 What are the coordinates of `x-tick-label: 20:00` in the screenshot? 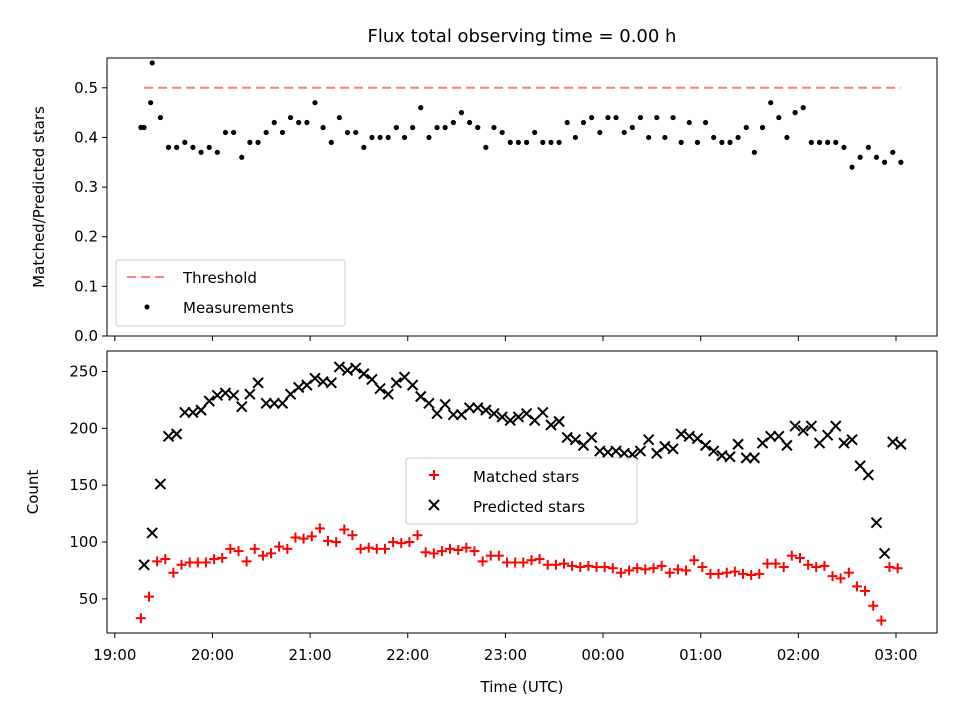 It's located at (212, 655).